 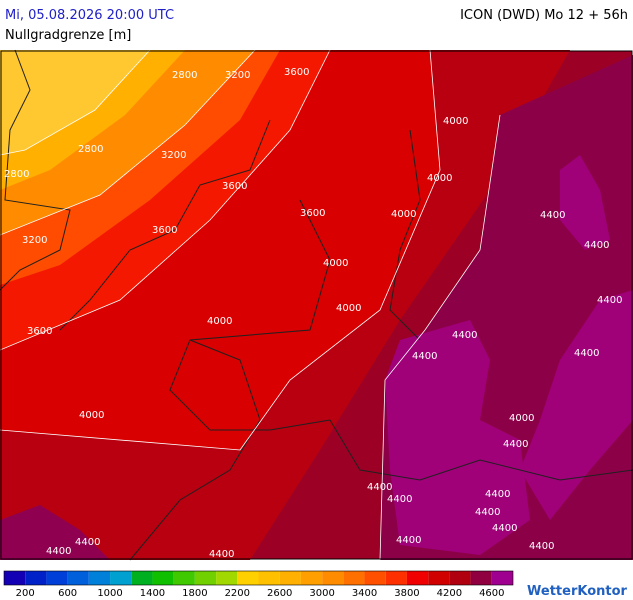 What do you see at coordinates (364, 593) in the screenshot?
I see `colorbar-label: 3400` at bounding box center [364, 593].